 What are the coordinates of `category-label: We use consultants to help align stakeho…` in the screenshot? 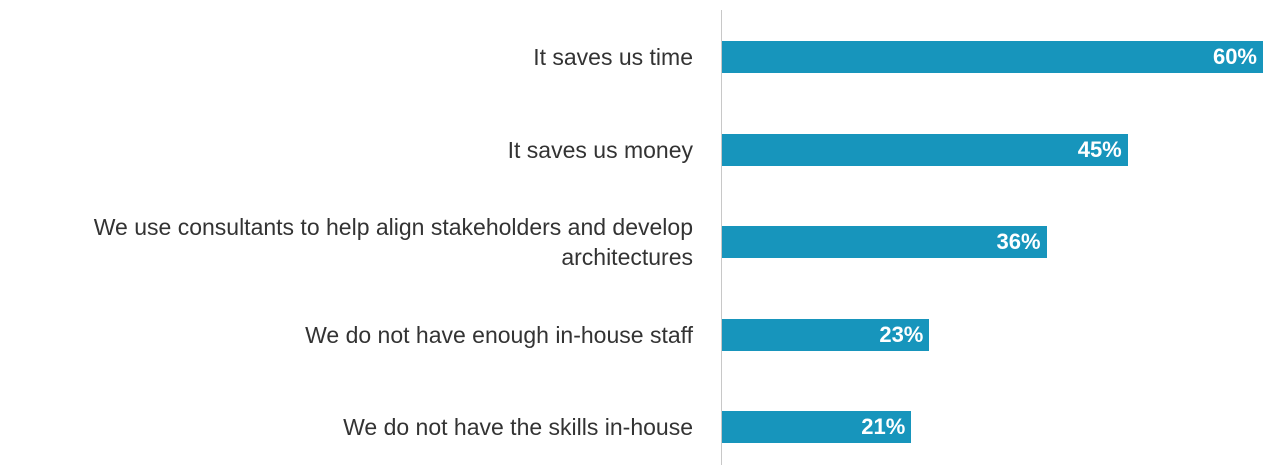 It's located at (393, 242).